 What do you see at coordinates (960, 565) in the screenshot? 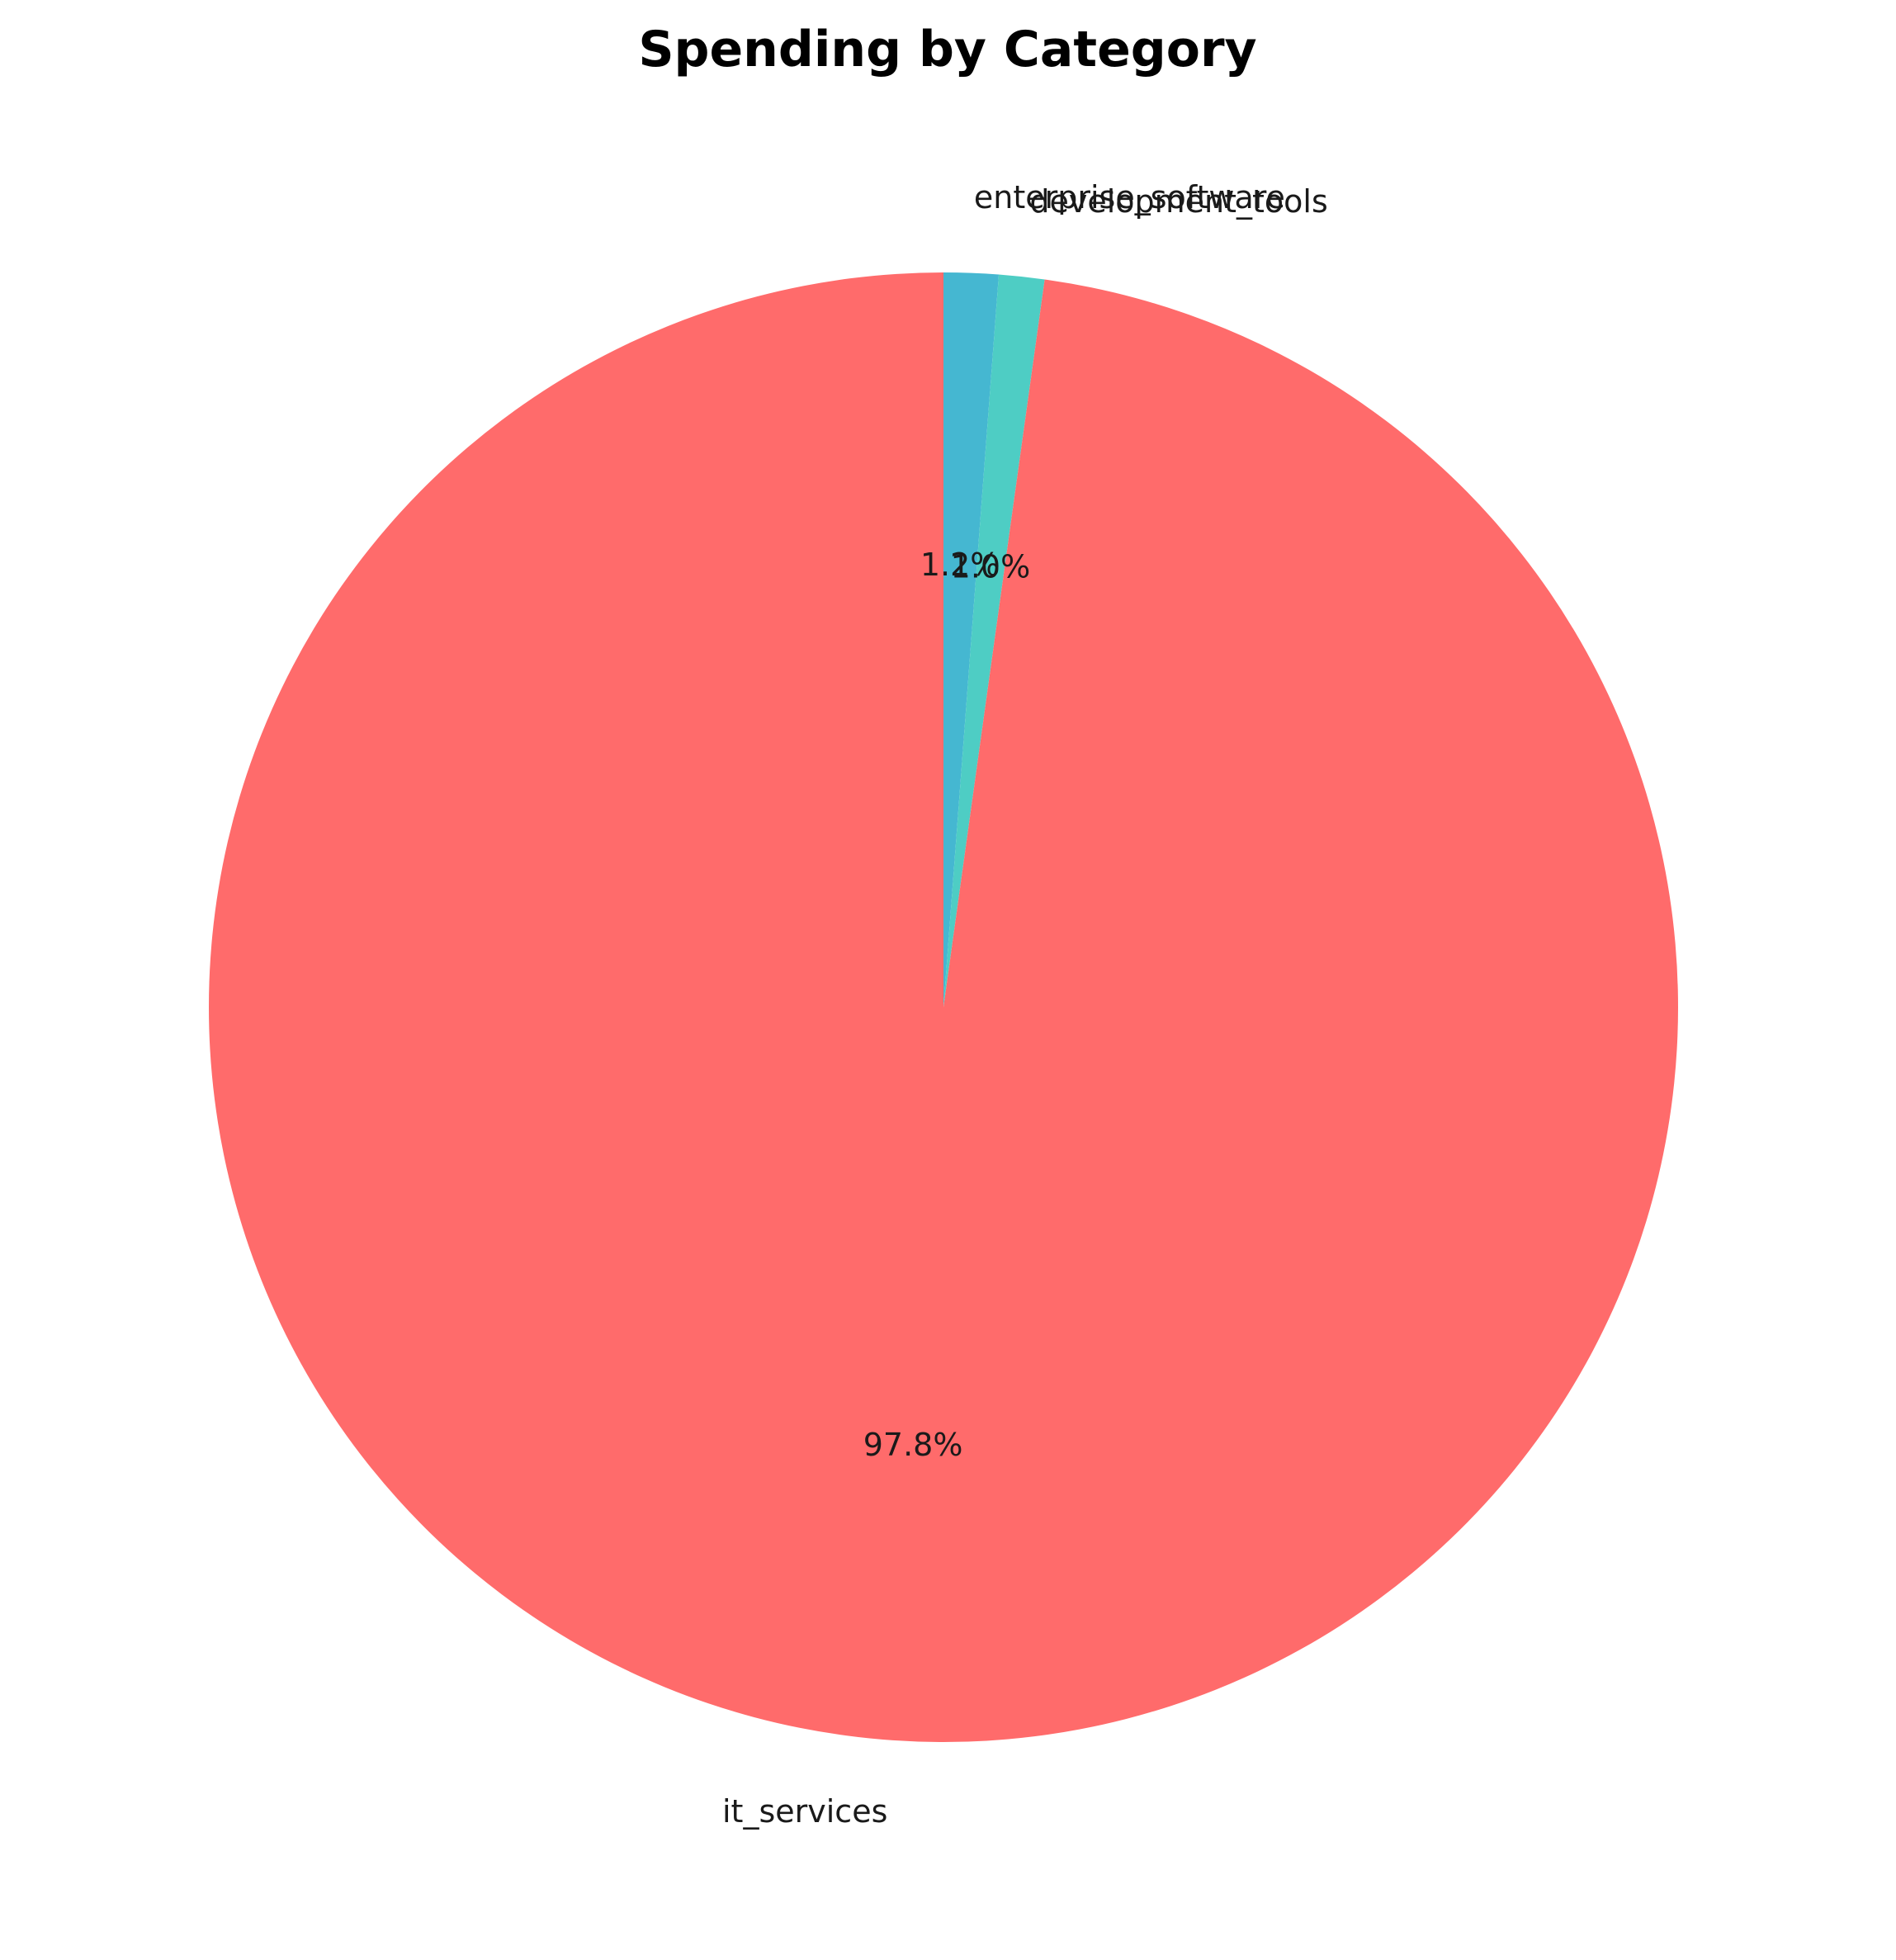
I see `pct-label-enterprise-software: 1.2%` at bounding box center [960, 565].